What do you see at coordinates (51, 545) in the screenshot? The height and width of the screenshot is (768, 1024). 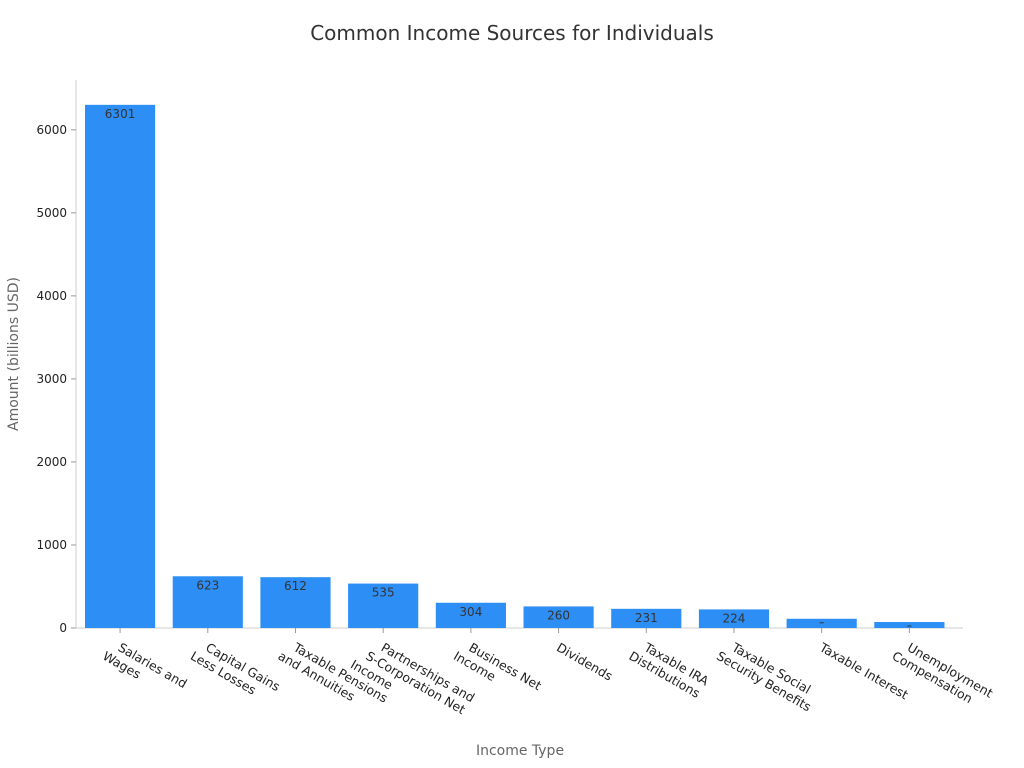 I see `y-tick-label-1: 1000` at bounding box center [51, 545].